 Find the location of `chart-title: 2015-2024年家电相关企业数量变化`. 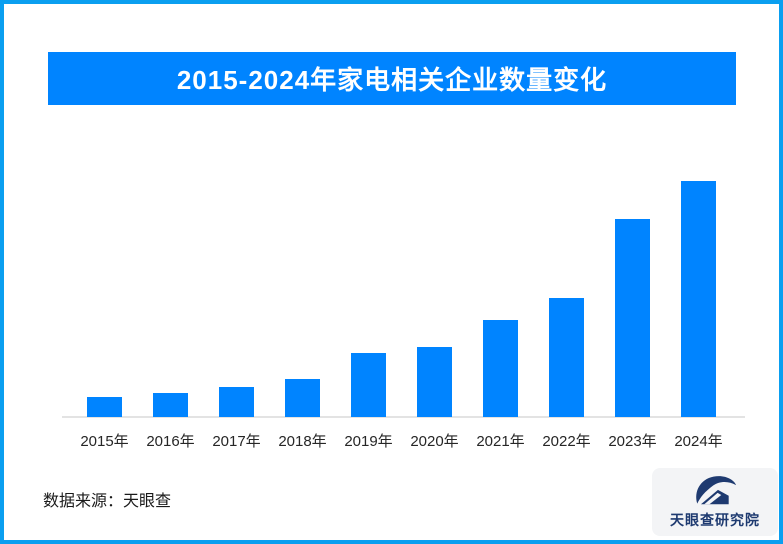

chart-title: 2015-2024年家电相关企业数量变化 is located at coordinates (392, 80).